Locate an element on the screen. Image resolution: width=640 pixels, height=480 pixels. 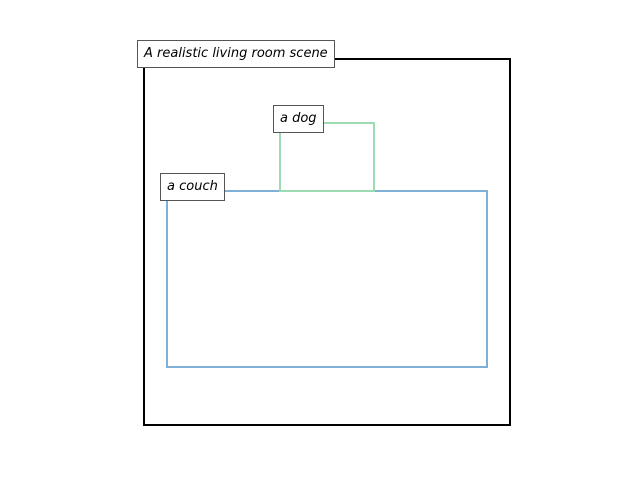
scene-label: A realistic living room scene is located at coordinates (236, 54).